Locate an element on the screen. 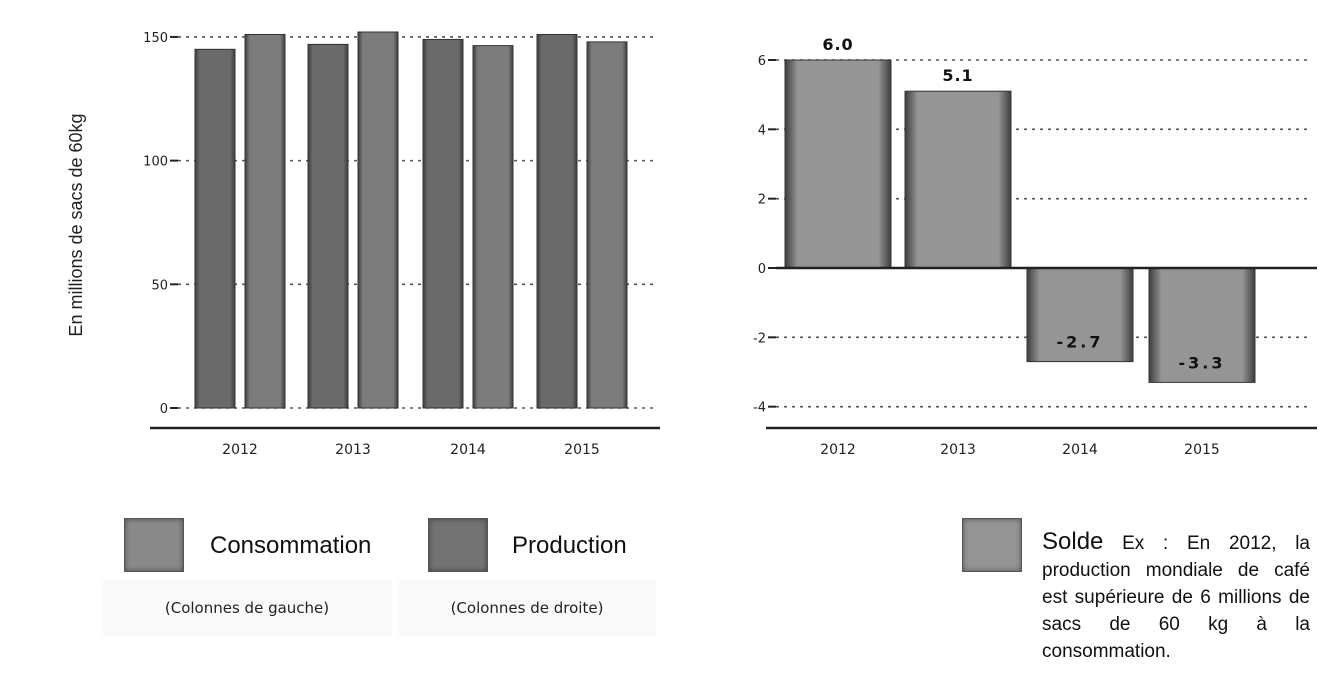 The height and width of the screenshot is (681, 1325). y-tick-label: 6 is located at coordinates (762, 61).